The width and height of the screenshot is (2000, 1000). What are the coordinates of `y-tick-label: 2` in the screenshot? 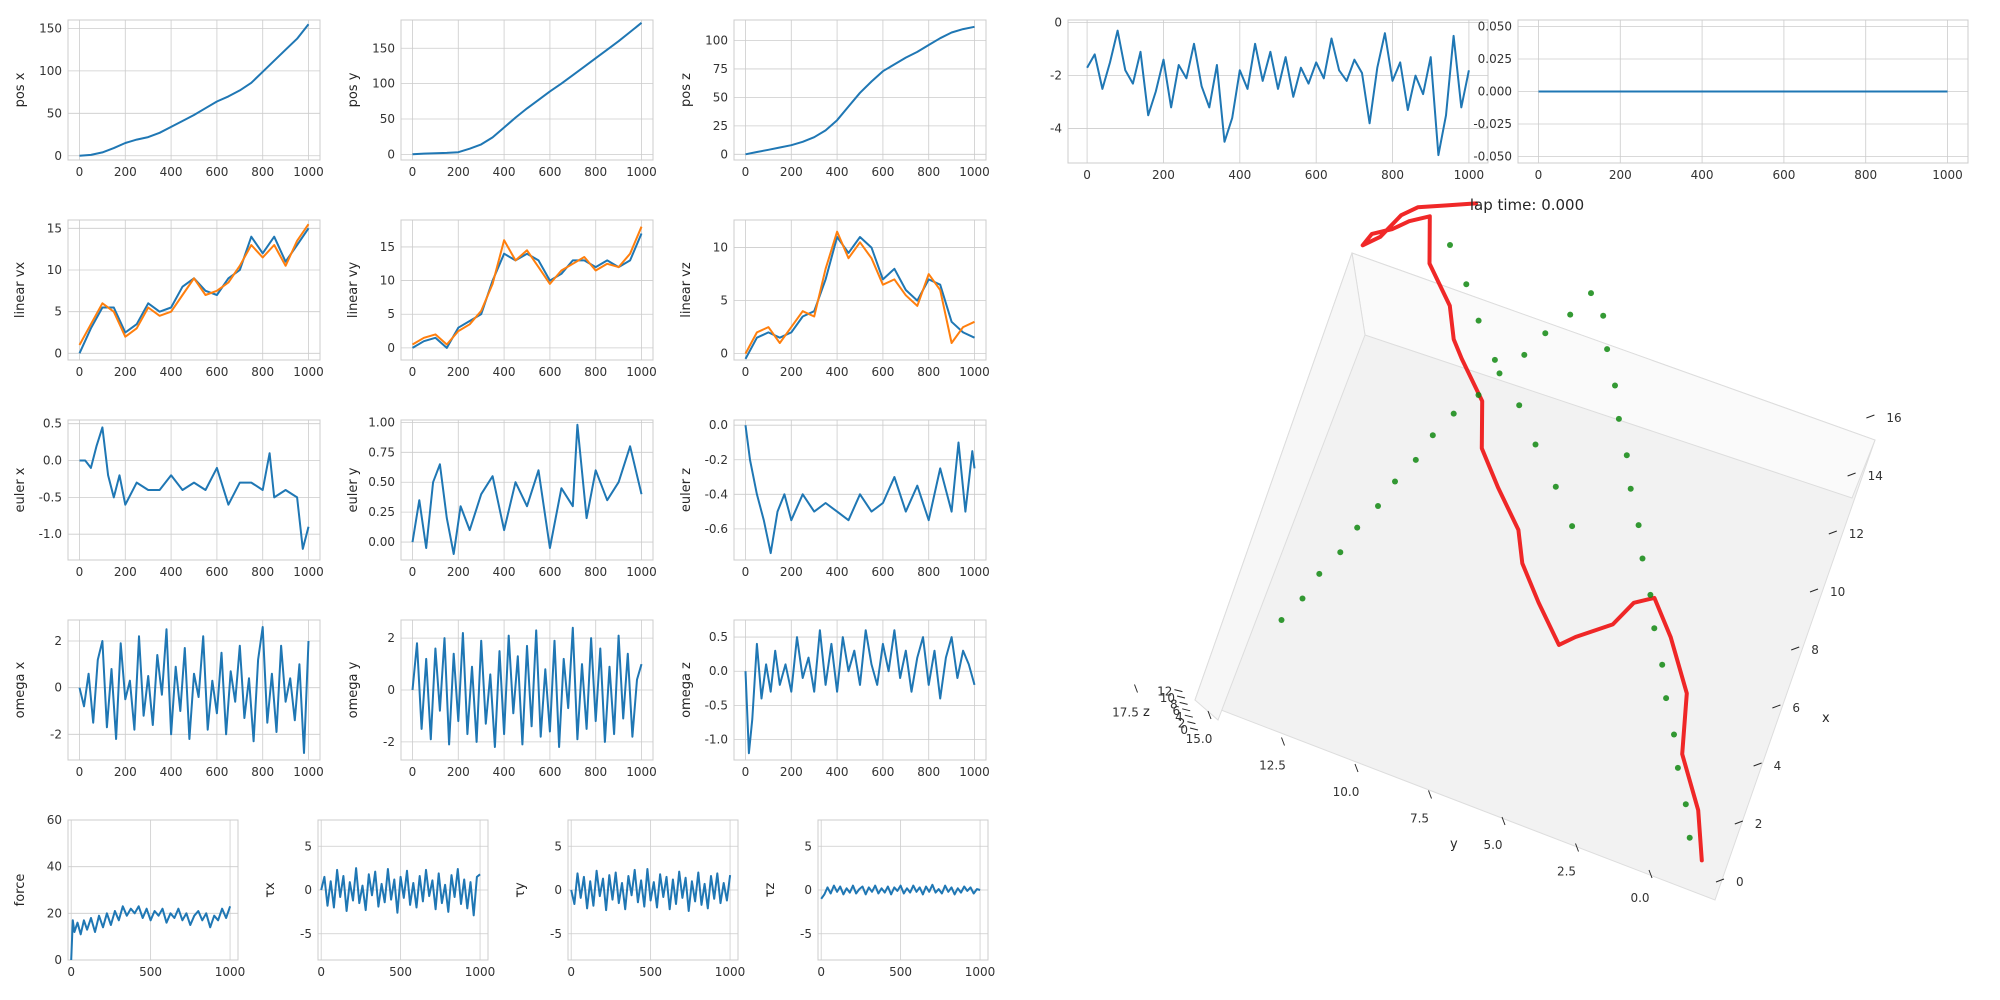 It's located at (391, 638).